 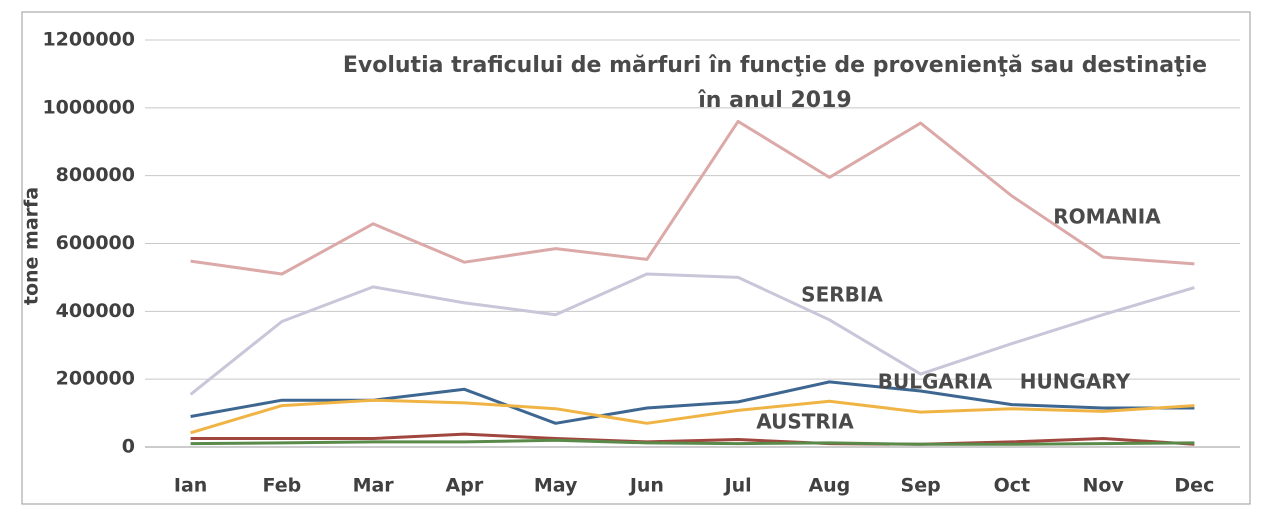 I want to click on x-tick-label: Feb, so click(x=282, y=486).